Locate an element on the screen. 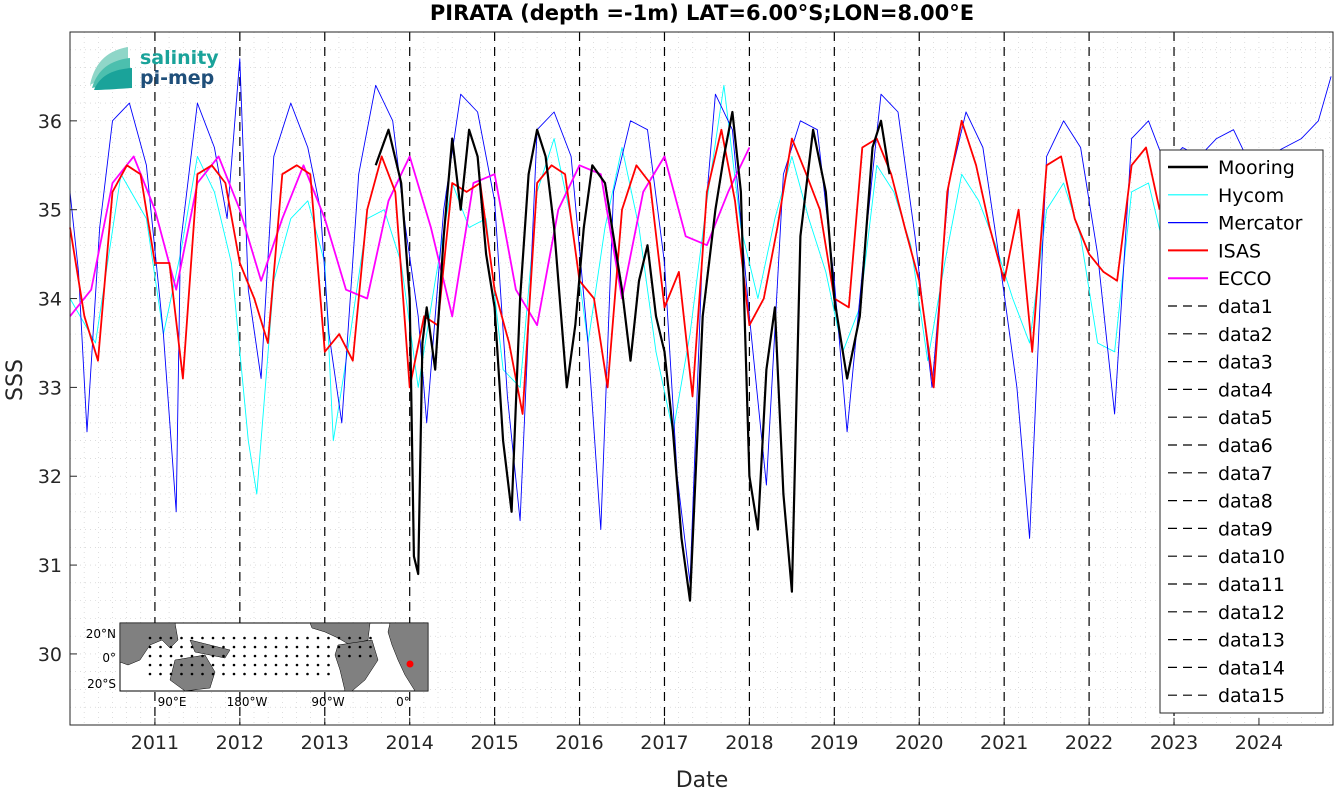 This screenshot has height=790, width=1335. y-tick-label: 35 is located at coordinates (50, 211).